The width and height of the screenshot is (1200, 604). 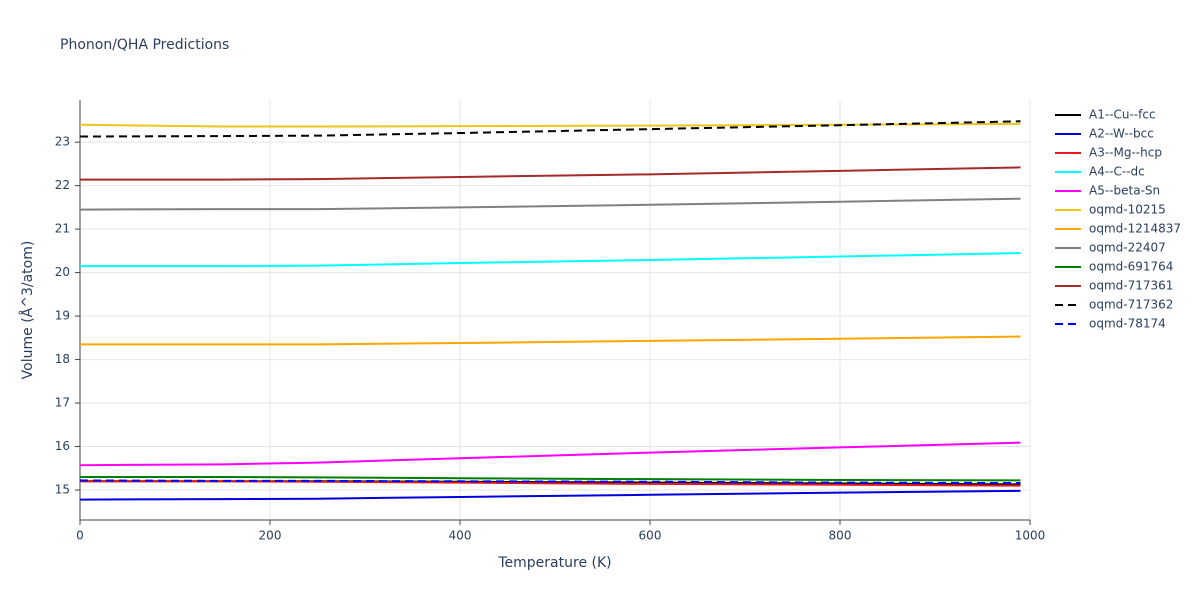 What do you see at coordinates (1030, 536) in the screenshot?
I see `x-tick-label: 1000` at bounding box center [1030, 536].